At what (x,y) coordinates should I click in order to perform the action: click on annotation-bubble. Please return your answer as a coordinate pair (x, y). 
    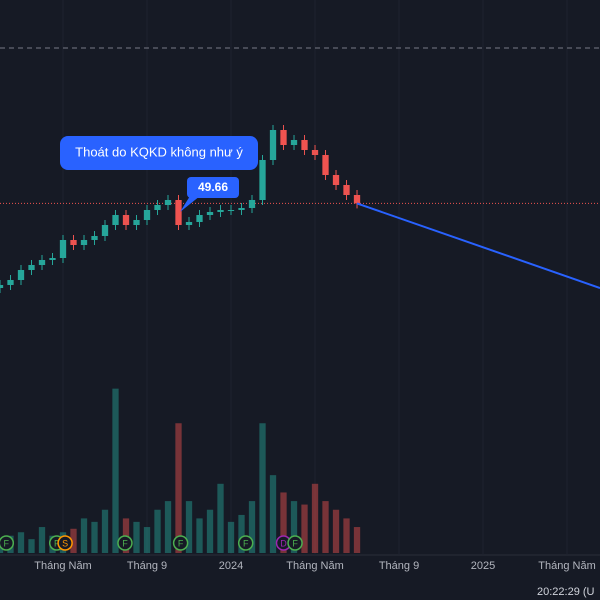
    Looking at the image, I should click on (159, 153).